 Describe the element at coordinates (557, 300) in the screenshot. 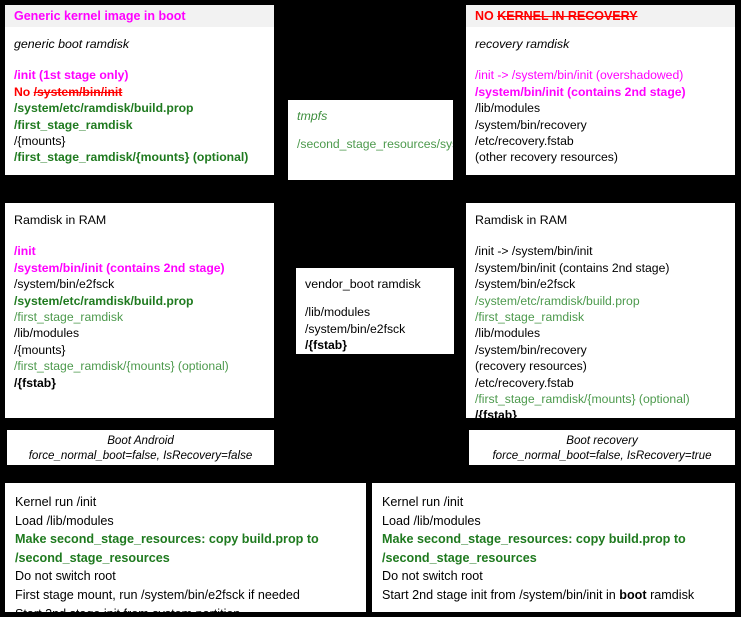

I see `ramdisk-right-line-3: /system/etc/ramdisk/build.prop` at that location.